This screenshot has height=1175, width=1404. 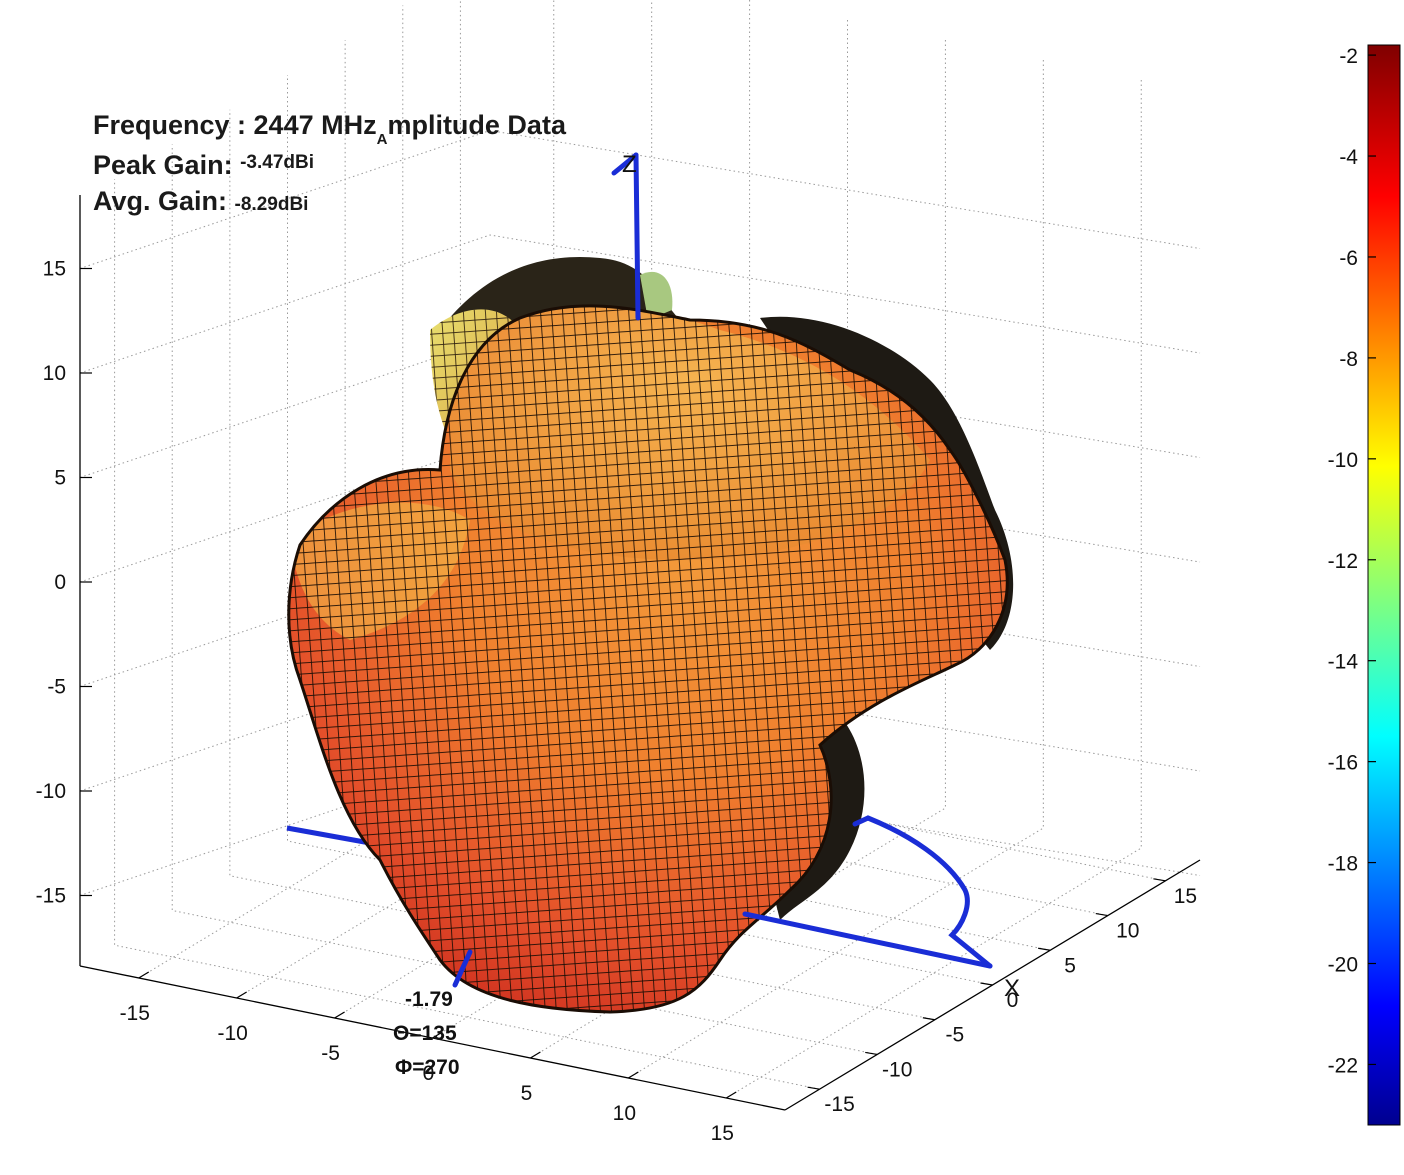 I want to click on colorbar-ticks: -2 -4 -6 -8 -10 -12 -14 -16 -18 -20 -22, so click(x=1352, y=561).